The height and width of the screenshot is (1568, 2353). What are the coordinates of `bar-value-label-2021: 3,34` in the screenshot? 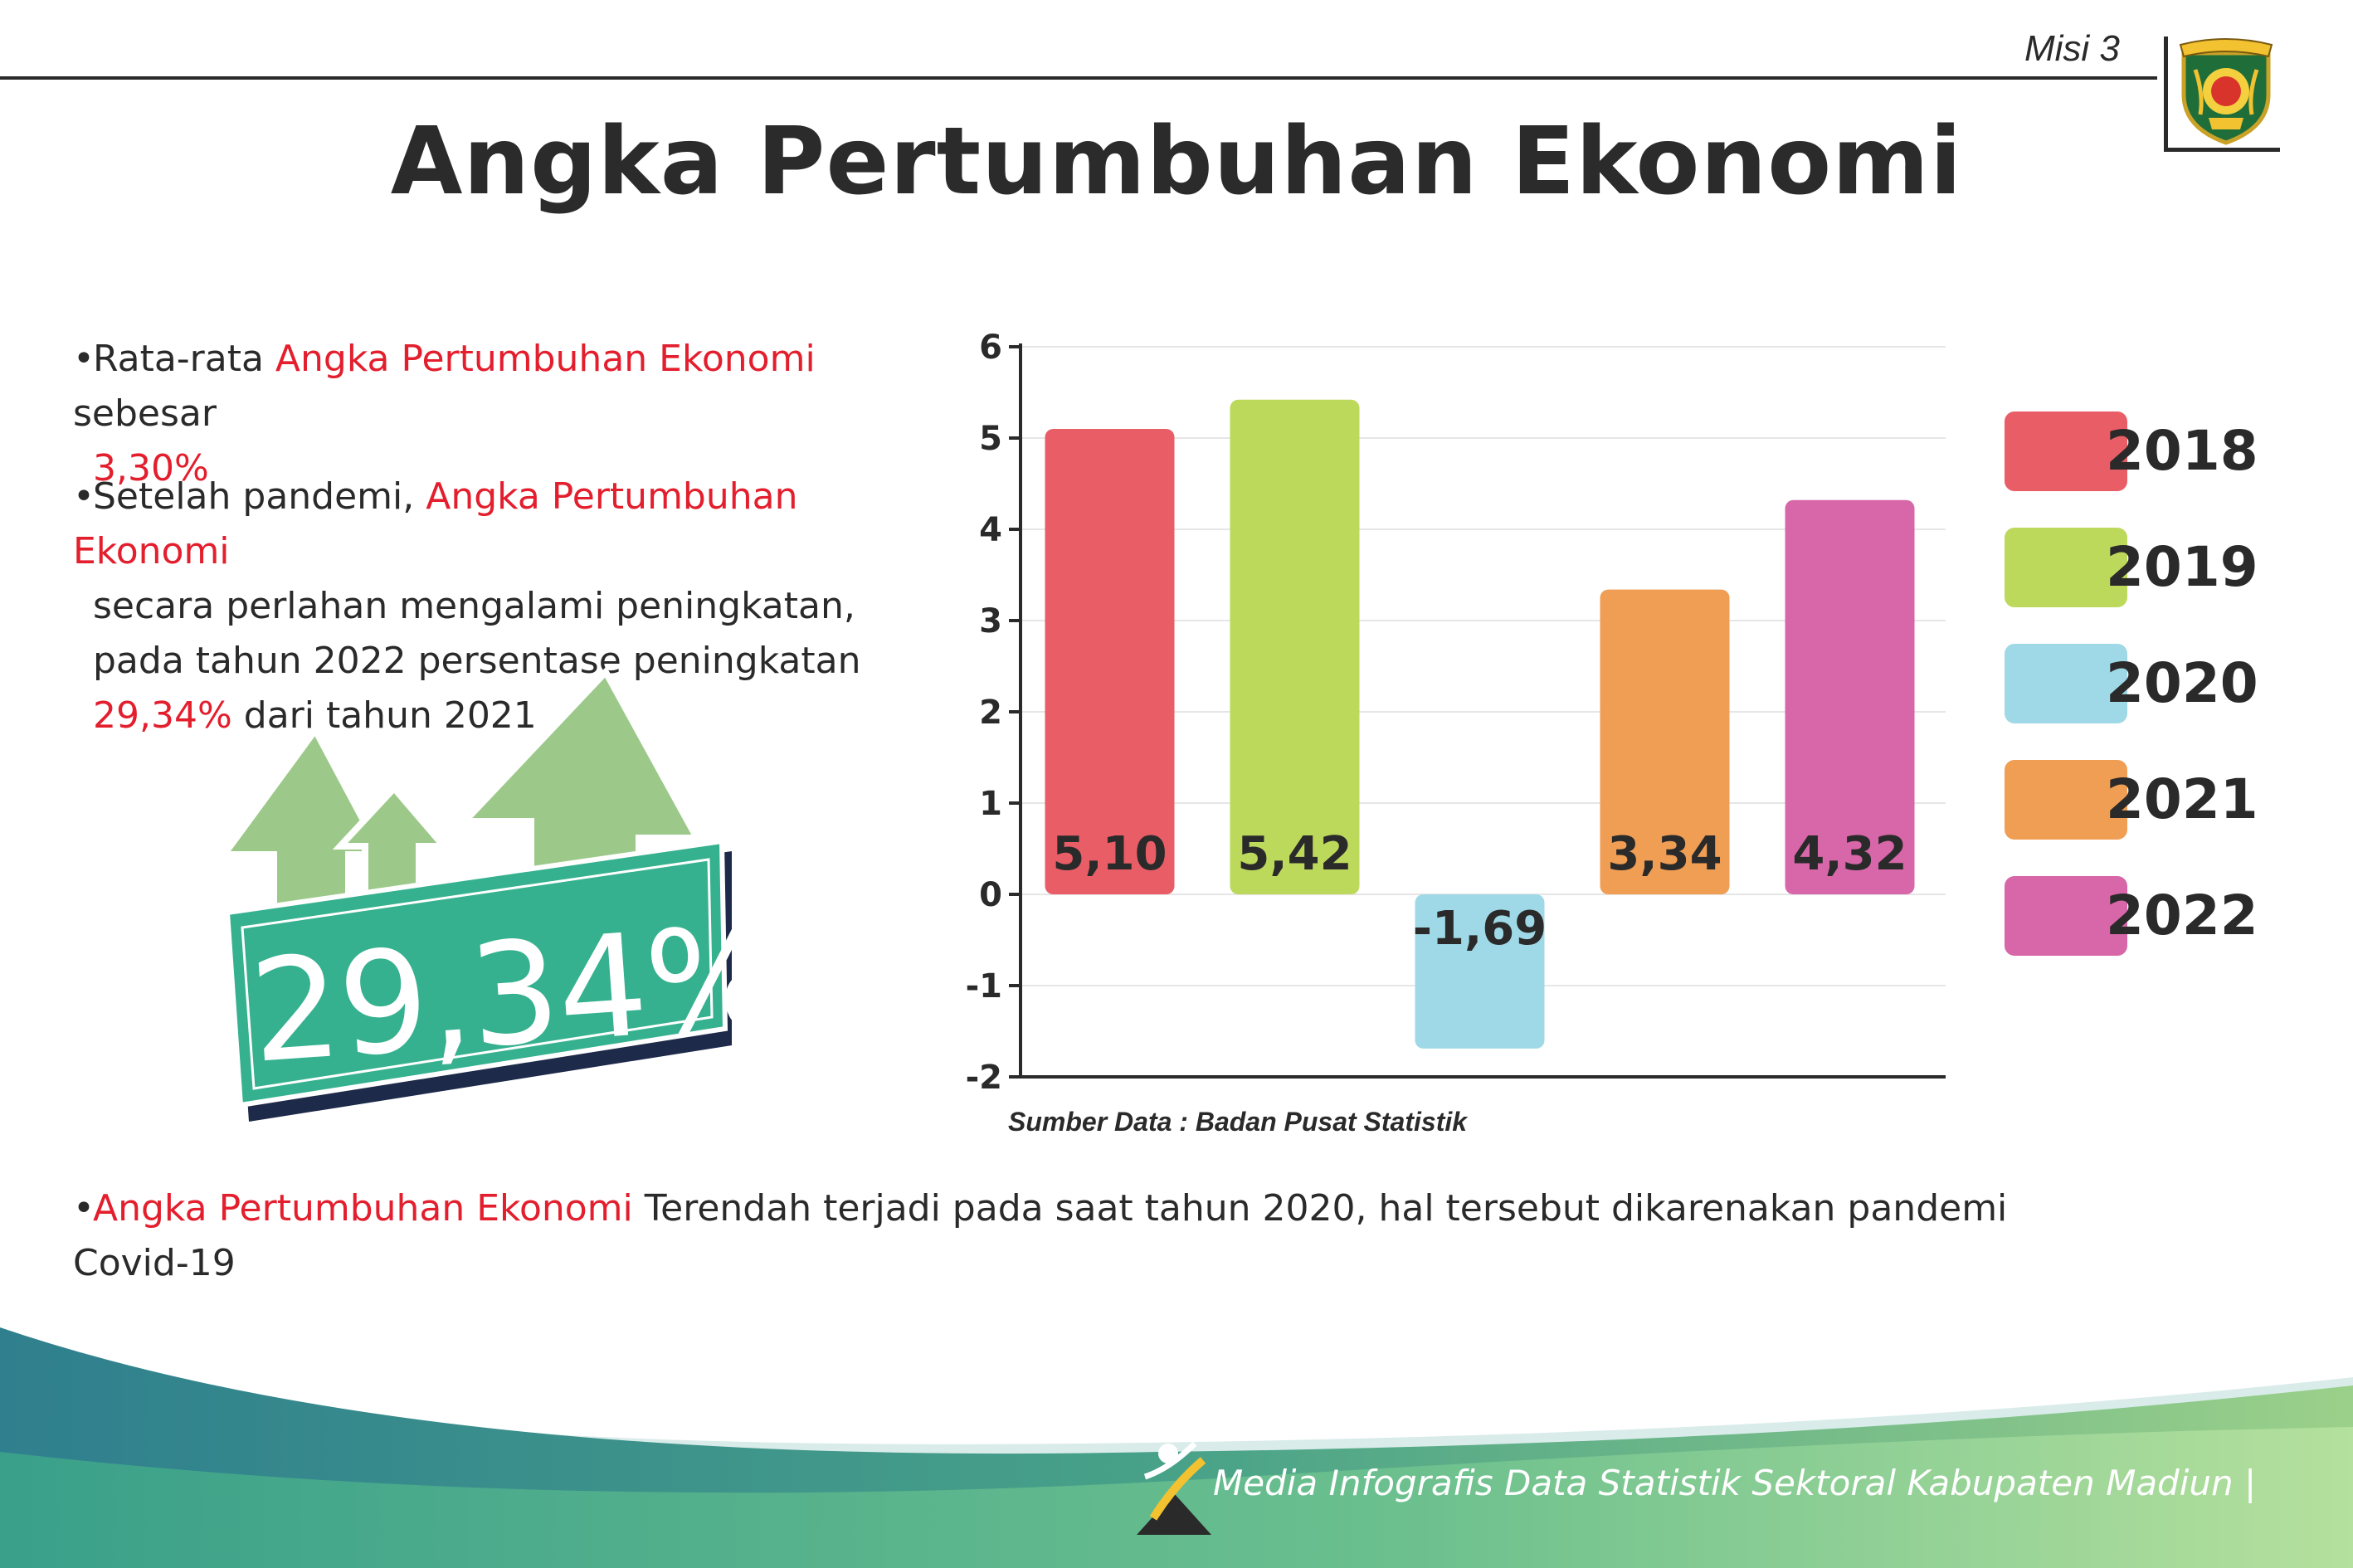 It's located at (1664, 854).